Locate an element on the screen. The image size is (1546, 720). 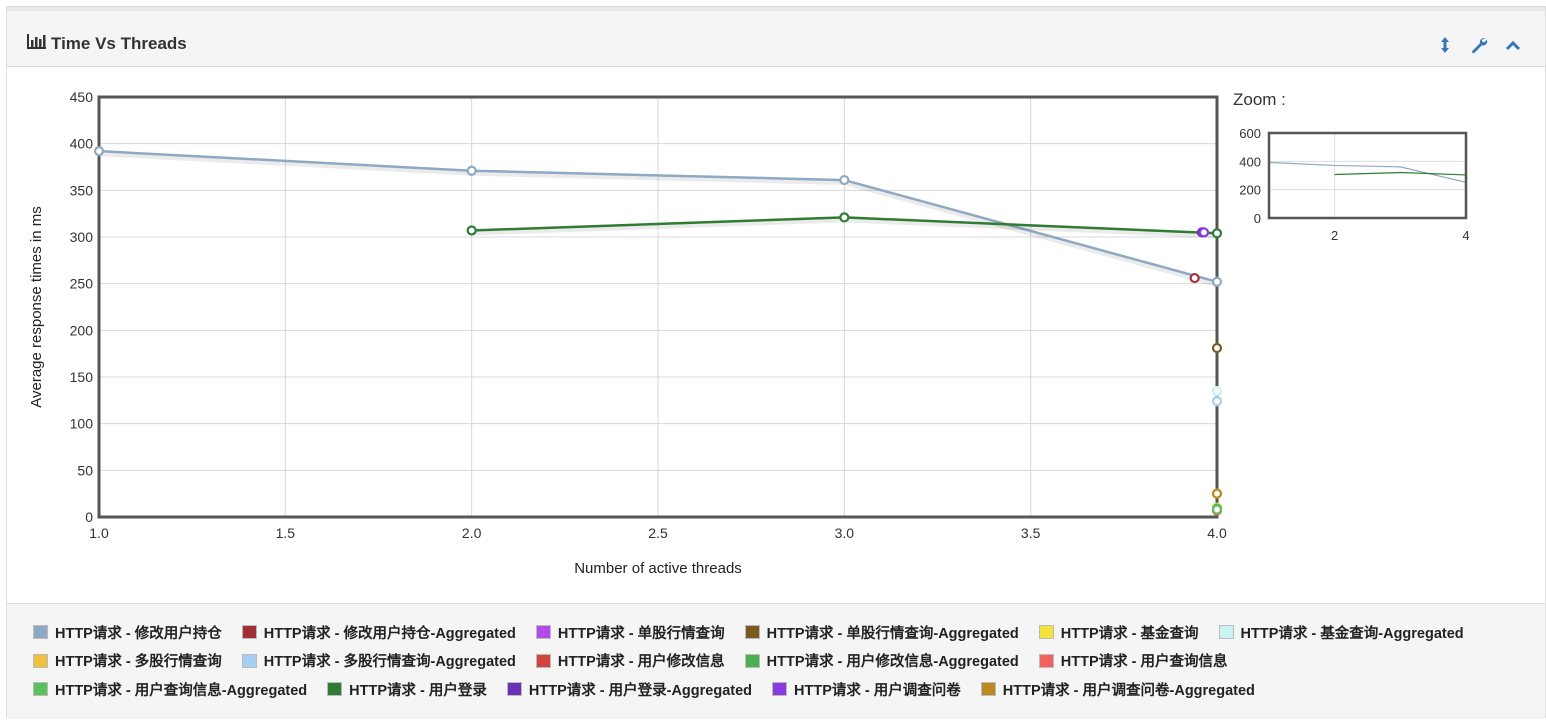
series-line-shadow is located at coordinates (658, 218).